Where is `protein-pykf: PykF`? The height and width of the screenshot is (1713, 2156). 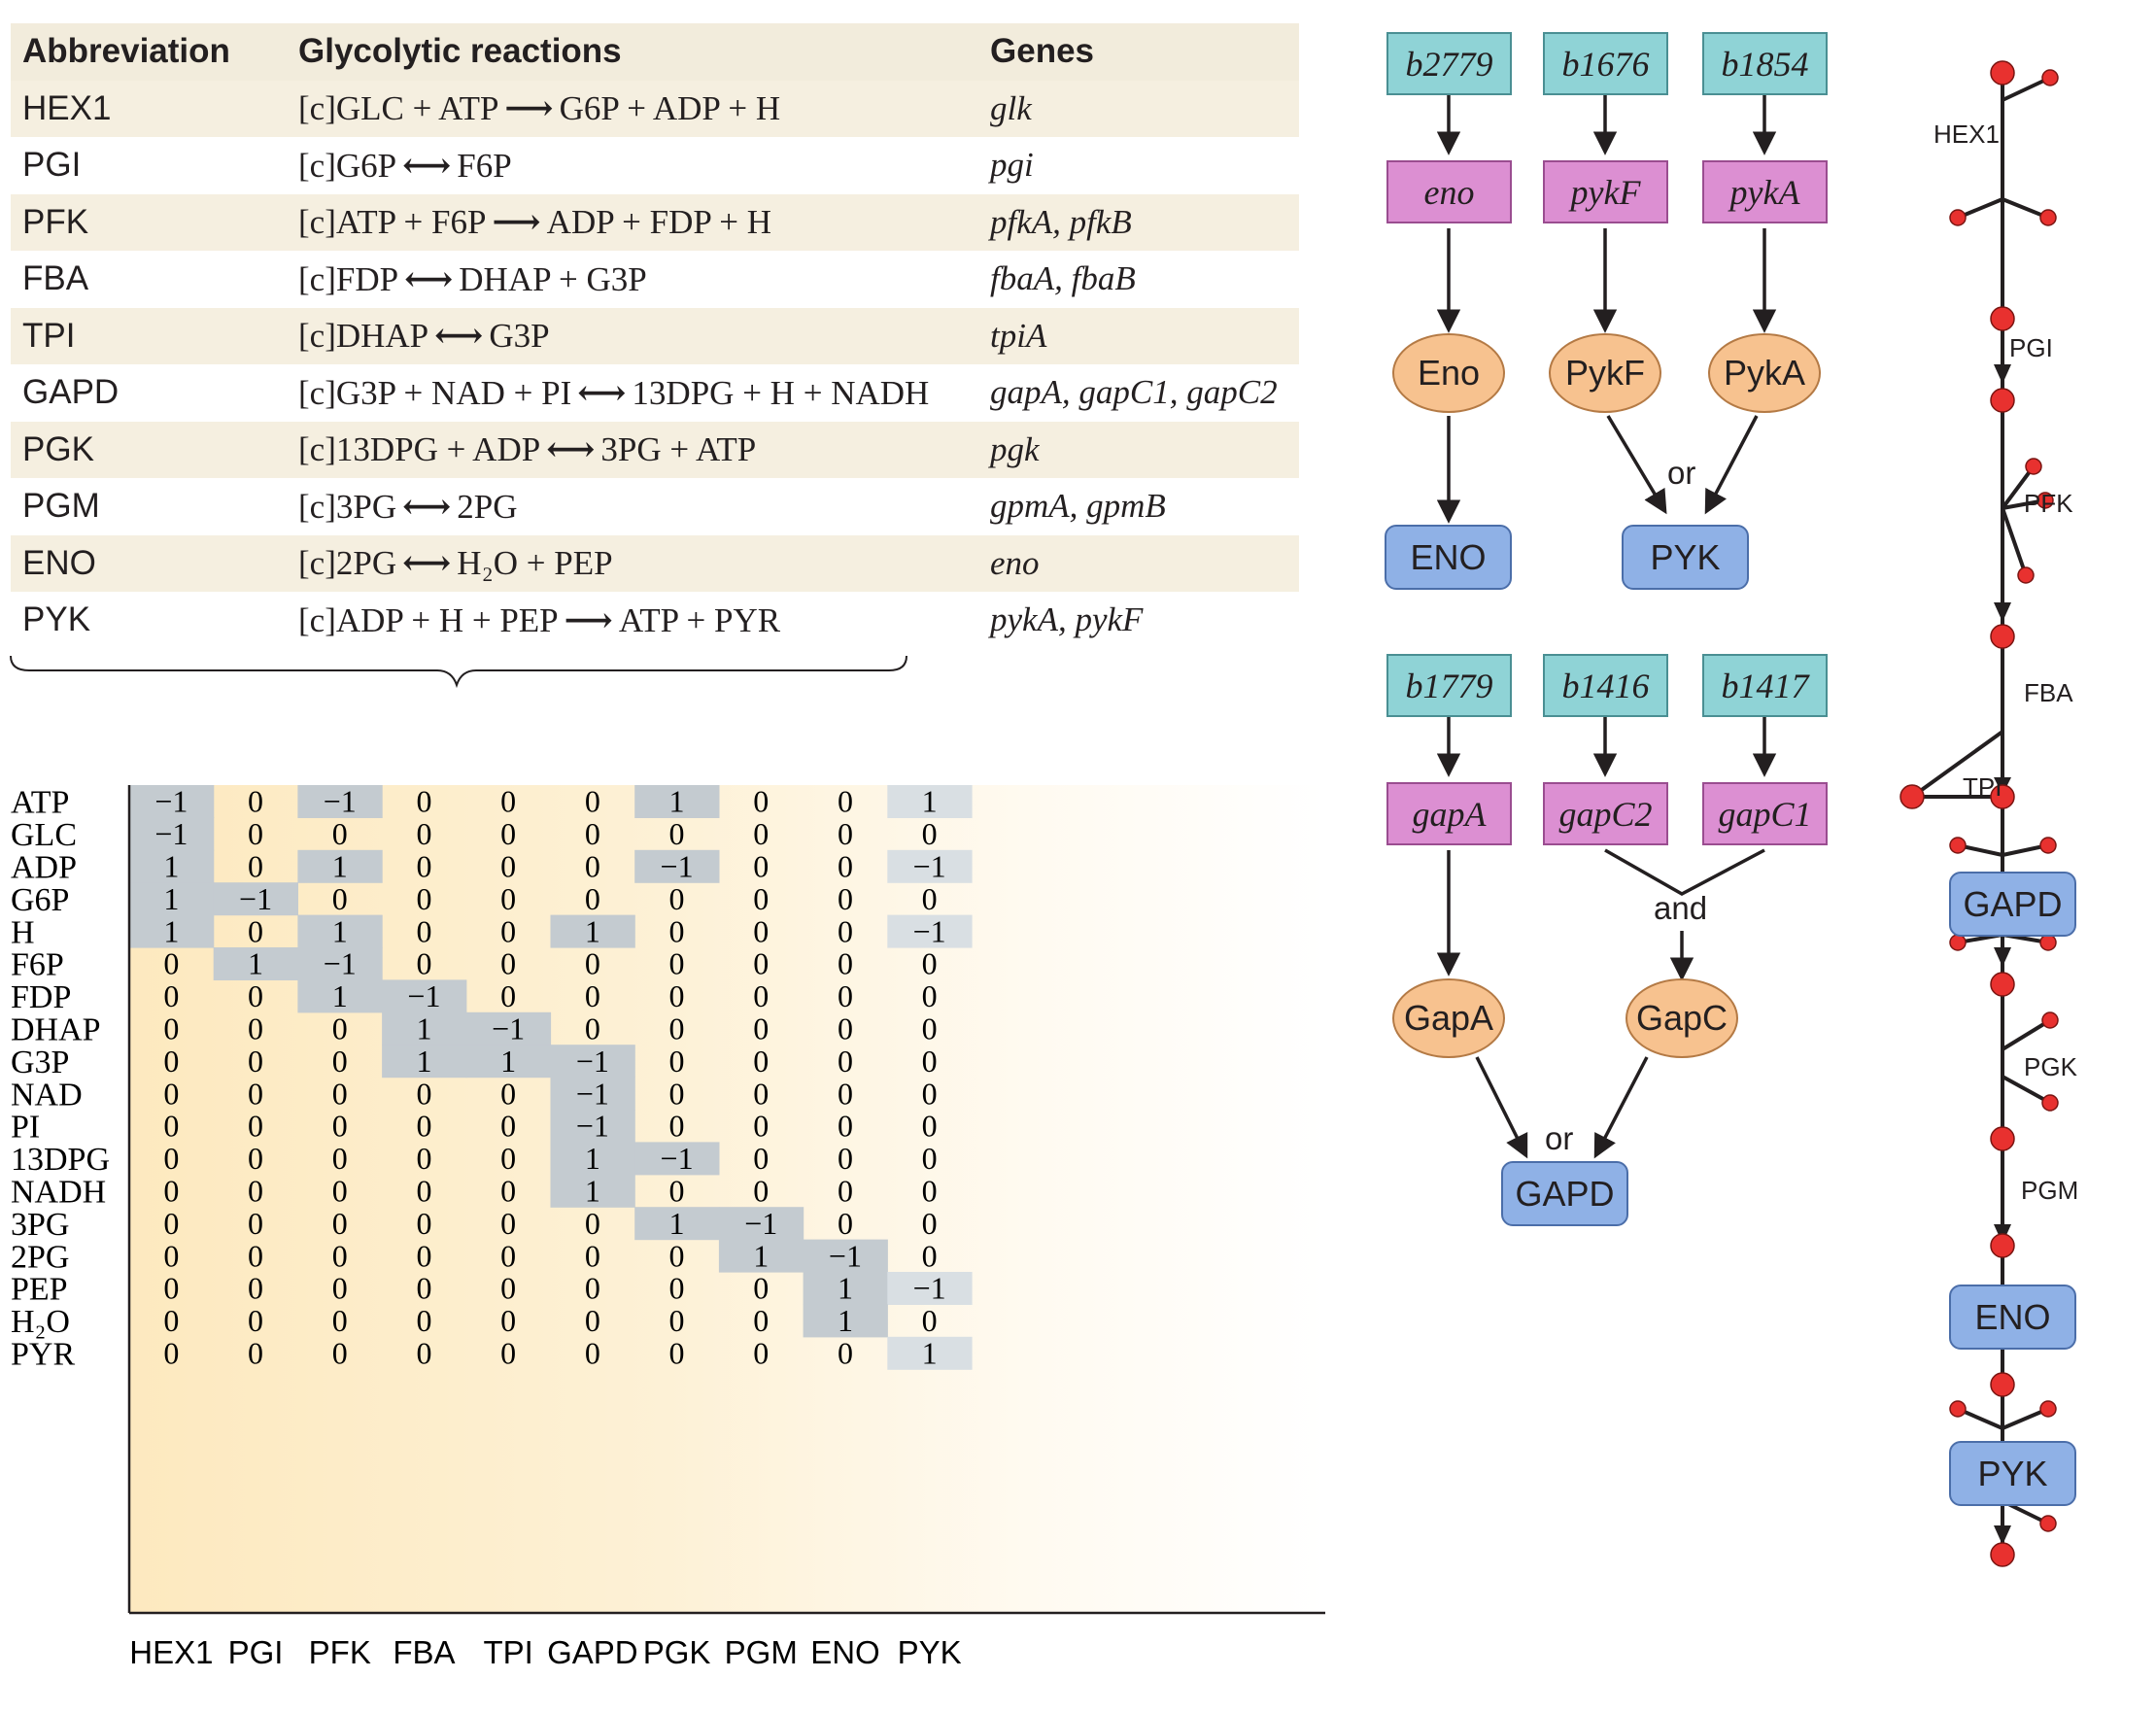
protein-pykf: PykF is located at coordinates (1605, 373).